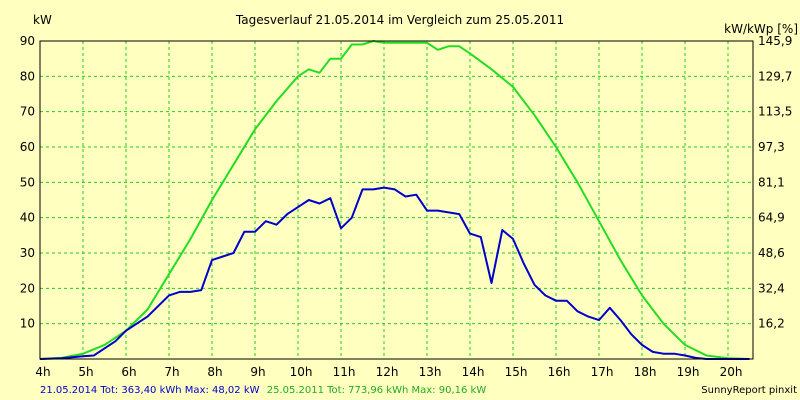 The image size is (800, 400). Describe the element at coordinates (27, 324) in the screenshot. I see `left-tick-label: 10` at that location.